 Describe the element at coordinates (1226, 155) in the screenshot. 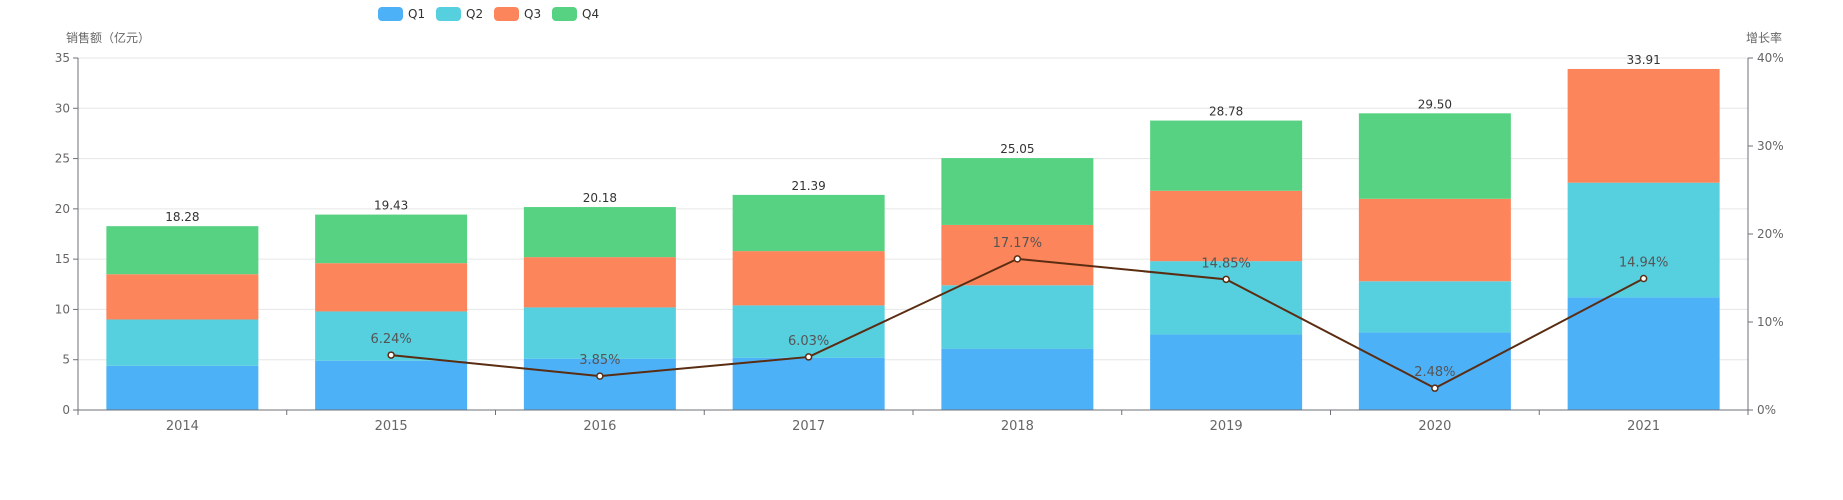

I see `bar-q4-2019` at that location.